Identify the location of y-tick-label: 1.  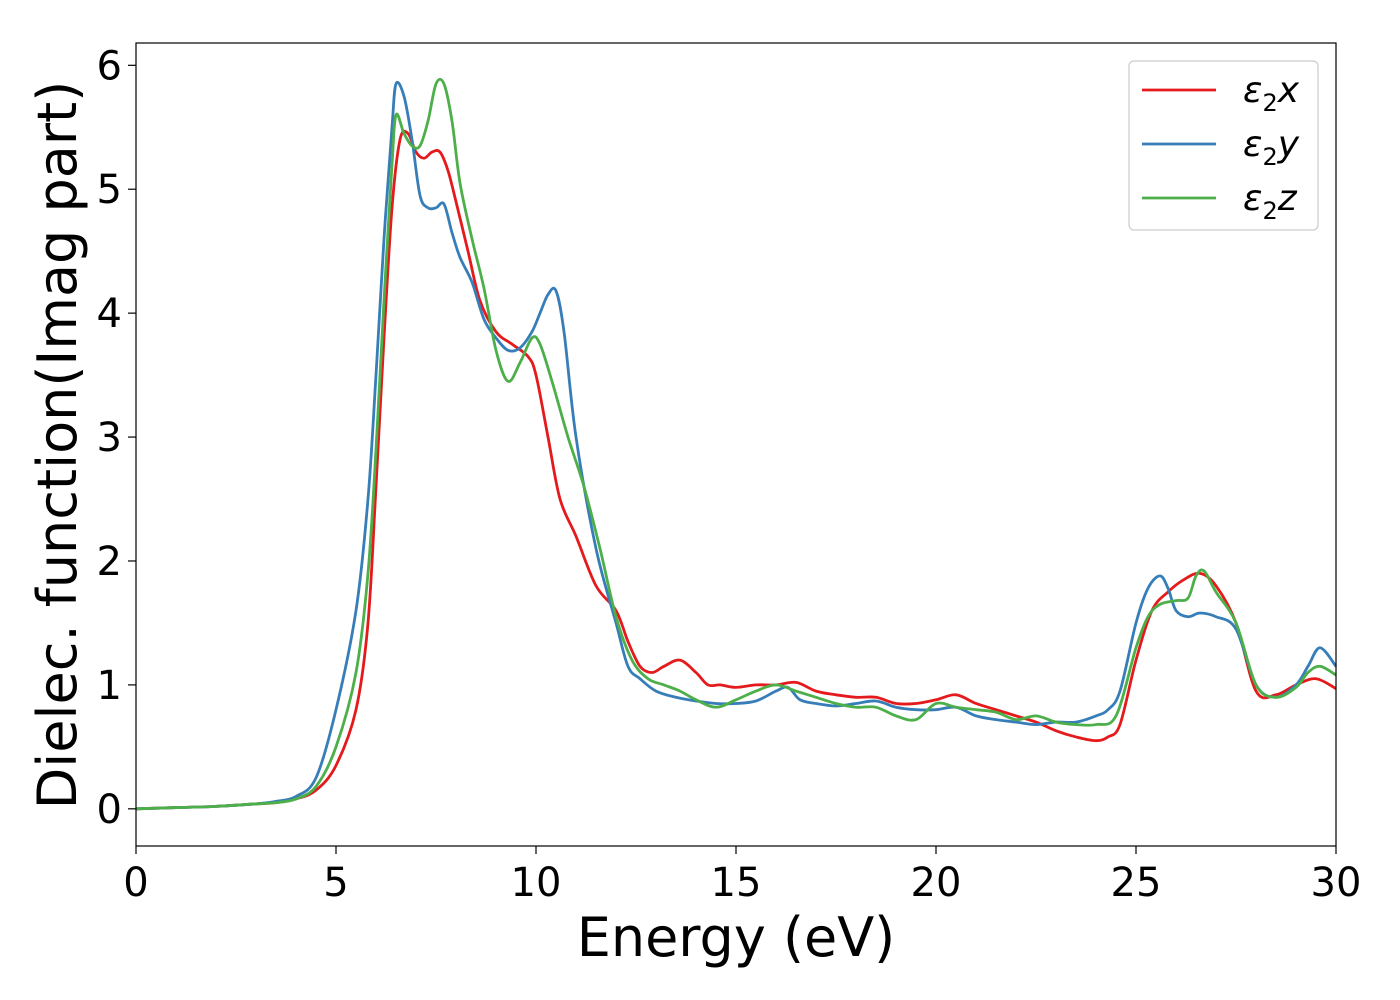
(109, 686).